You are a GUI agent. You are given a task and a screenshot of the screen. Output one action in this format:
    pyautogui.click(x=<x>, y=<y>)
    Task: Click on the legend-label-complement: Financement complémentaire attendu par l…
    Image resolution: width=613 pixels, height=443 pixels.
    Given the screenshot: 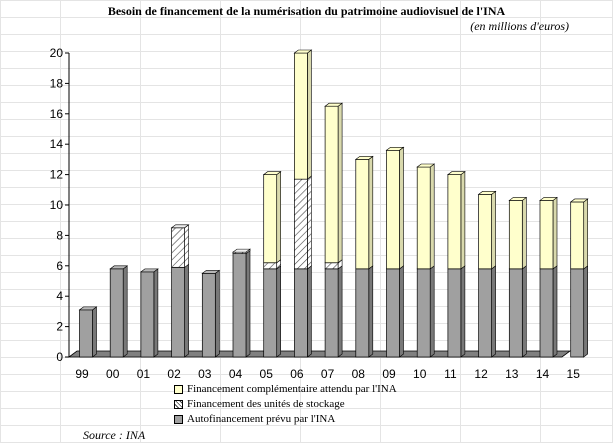 What is the action you would take?
    pyautogui.click(x=292, y=389)
    